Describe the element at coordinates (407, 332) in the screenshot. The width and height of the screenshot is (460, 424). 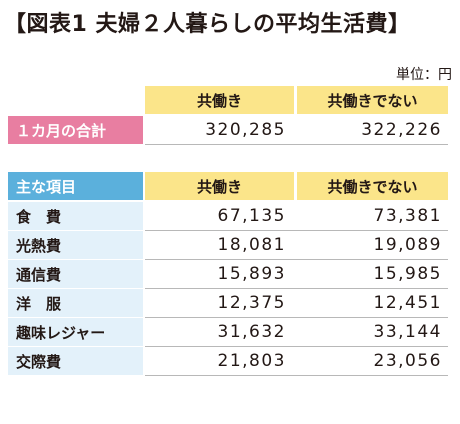
I see `item-value-leisure-single: 33,144` at that location.